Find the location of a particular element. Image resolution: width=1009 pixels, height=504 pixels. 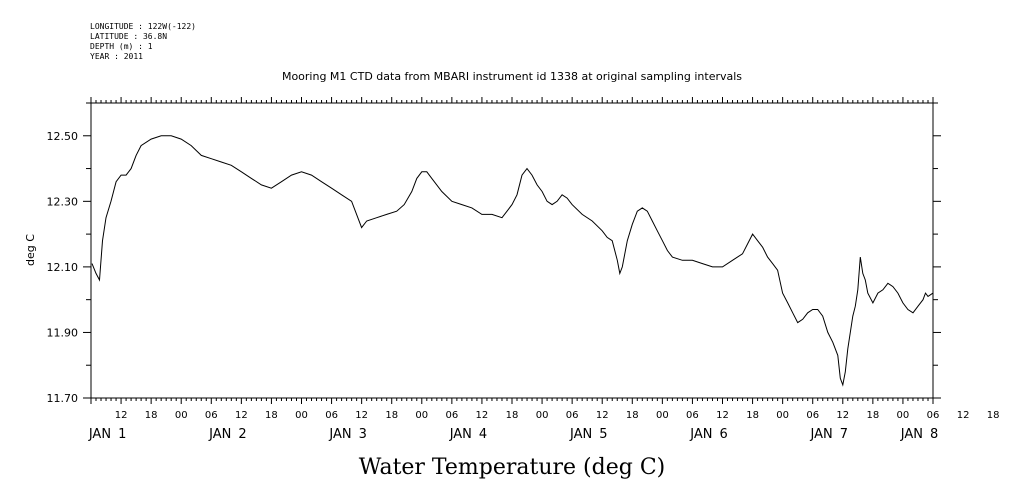

x-day-number: 8 is located at coordinates (934, 434).